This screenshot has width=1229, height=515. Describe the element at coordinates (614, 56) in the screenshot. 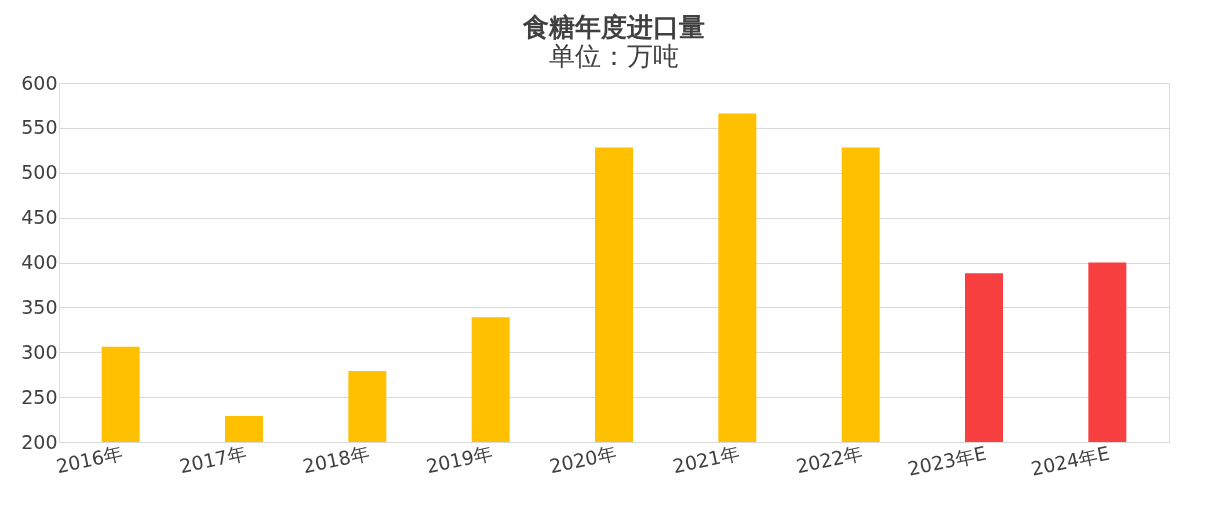

I see `chart-subtitle: 单位：万吨` at that location.